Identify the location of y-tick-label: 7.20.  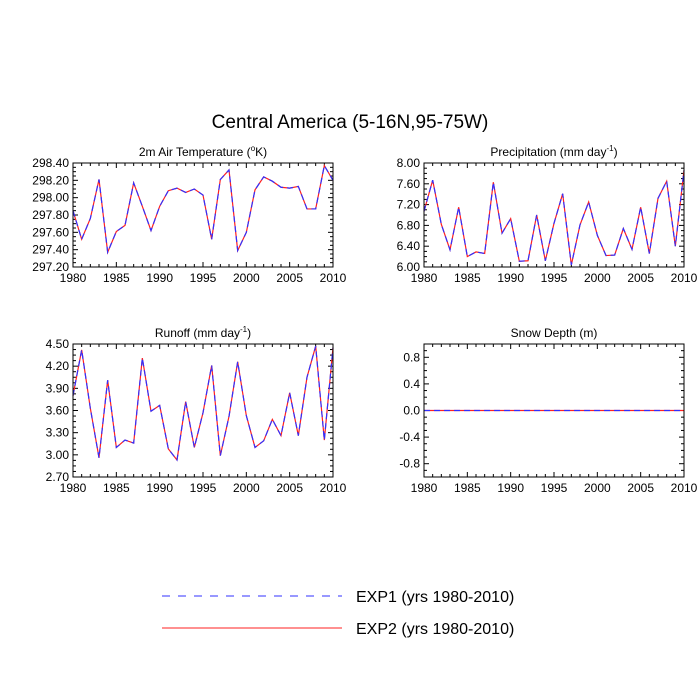
(409, 205).